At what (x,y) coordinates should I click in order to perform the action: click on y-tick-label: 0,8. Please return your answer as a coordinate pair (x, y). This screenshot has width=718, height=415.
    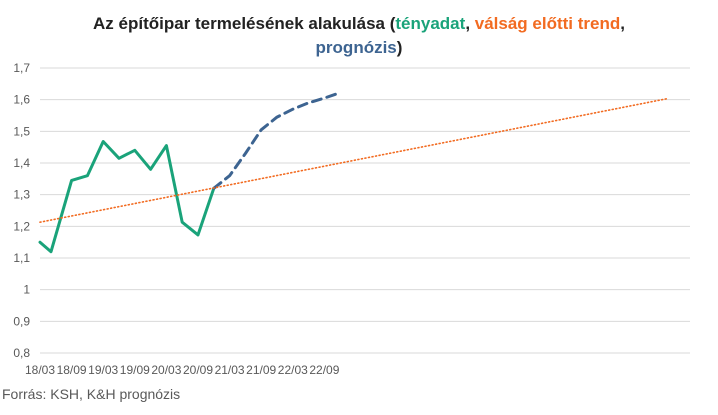
    Looking at the image, I should click on (21, 353).